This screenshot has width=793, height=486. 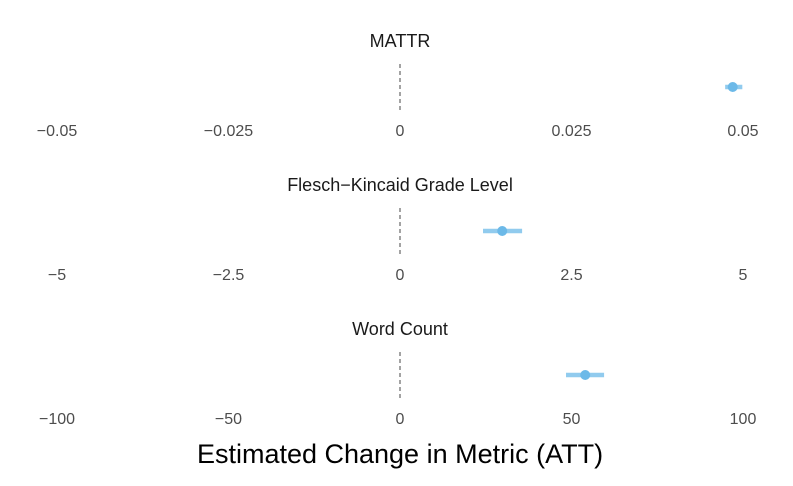 What do you see at coordinates (229, 275) in the screenshot?
I see `x-tick-label: −2.5` at bounding box center [229, 275].